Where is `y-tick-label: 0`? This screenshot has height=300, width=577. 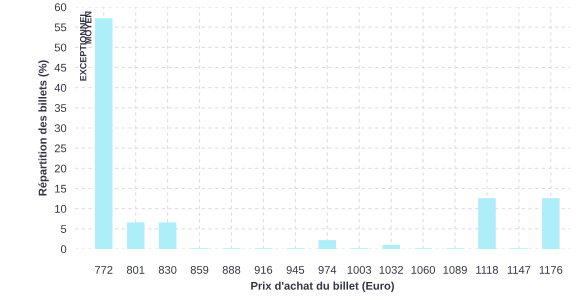
y-tick-label: 0 is located at coordinates (63, 249).